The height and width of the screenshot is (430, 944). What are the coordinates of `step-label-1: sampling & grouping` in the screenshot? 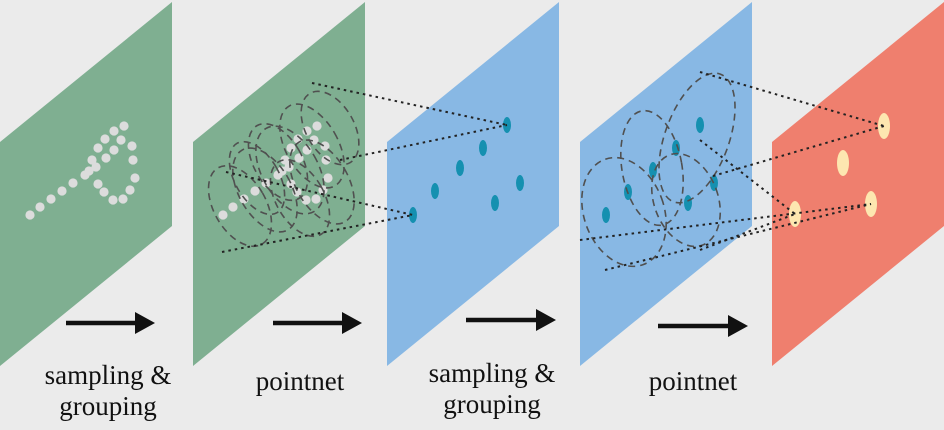 It's located at (108, 391).